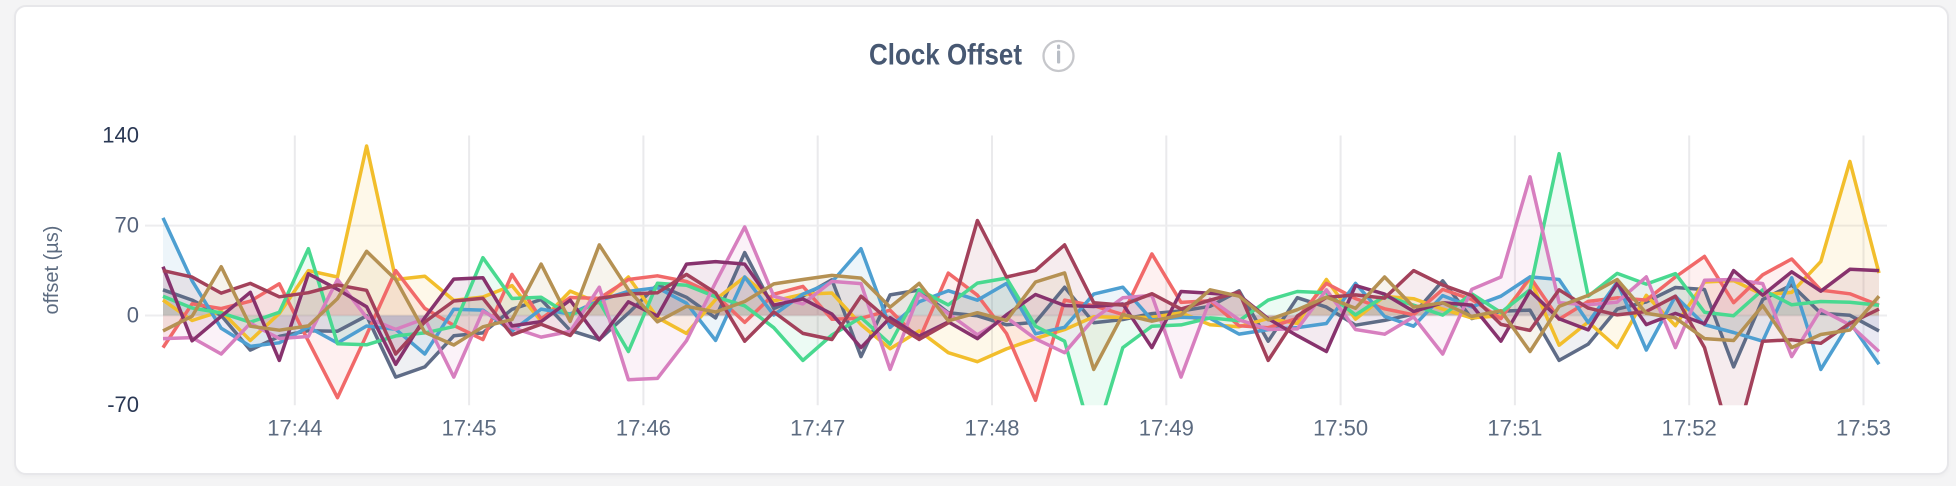 The height and width of the screenshot is (486, 1956). I want to click on svg-text: 17:48, so click(991, 428).